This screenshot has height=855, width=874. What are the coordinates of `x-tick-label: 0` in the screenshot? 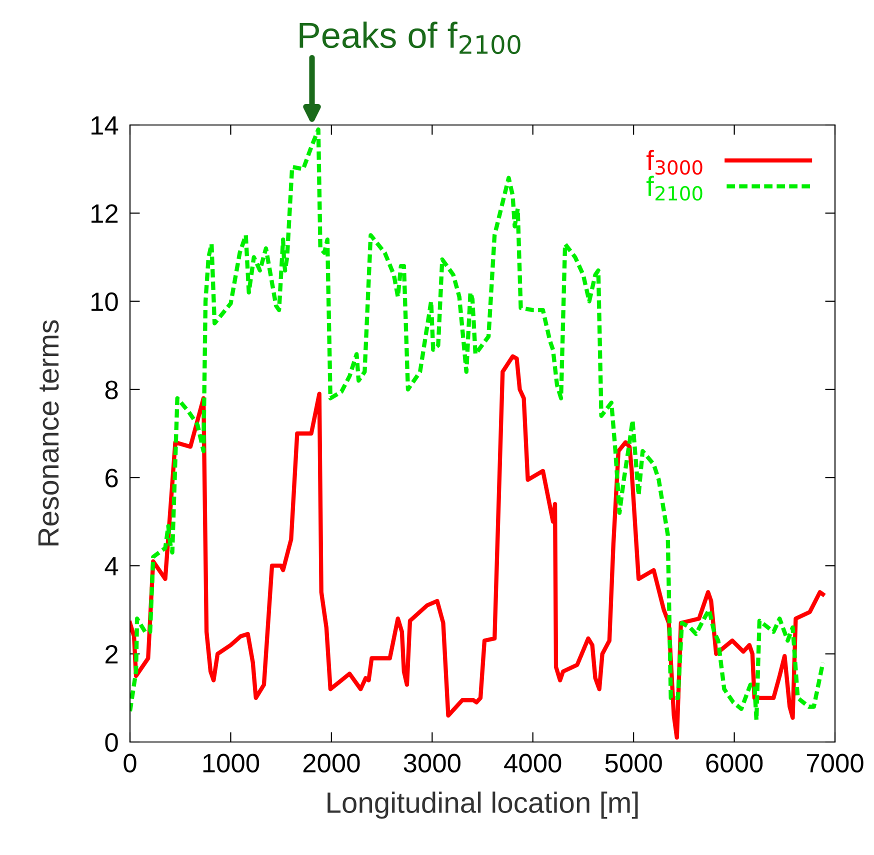 It's located at (130, 763).